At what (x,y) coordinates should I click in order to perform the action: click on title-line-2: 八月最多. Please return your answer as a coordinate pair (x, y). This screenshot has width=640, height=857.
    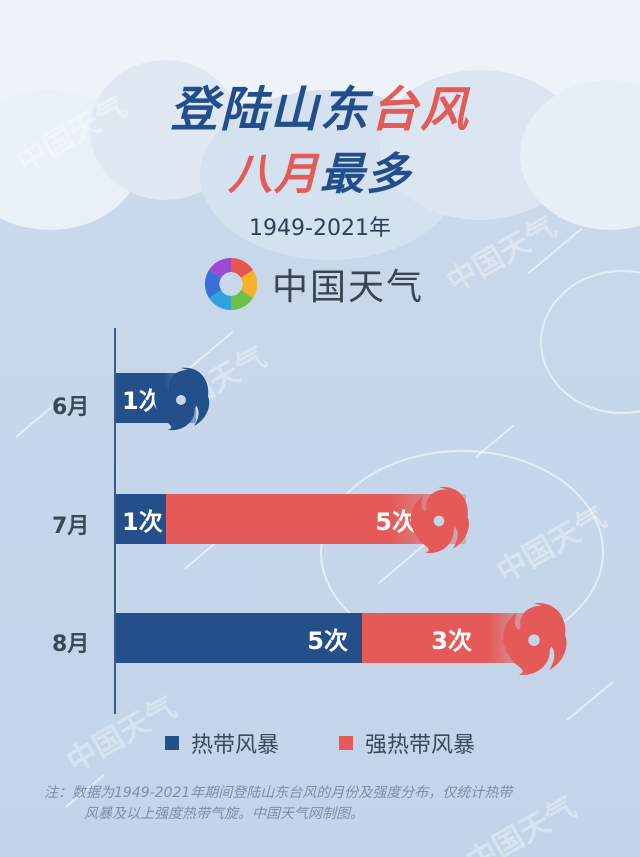
    Looking at the image, I should click on (320, 170).